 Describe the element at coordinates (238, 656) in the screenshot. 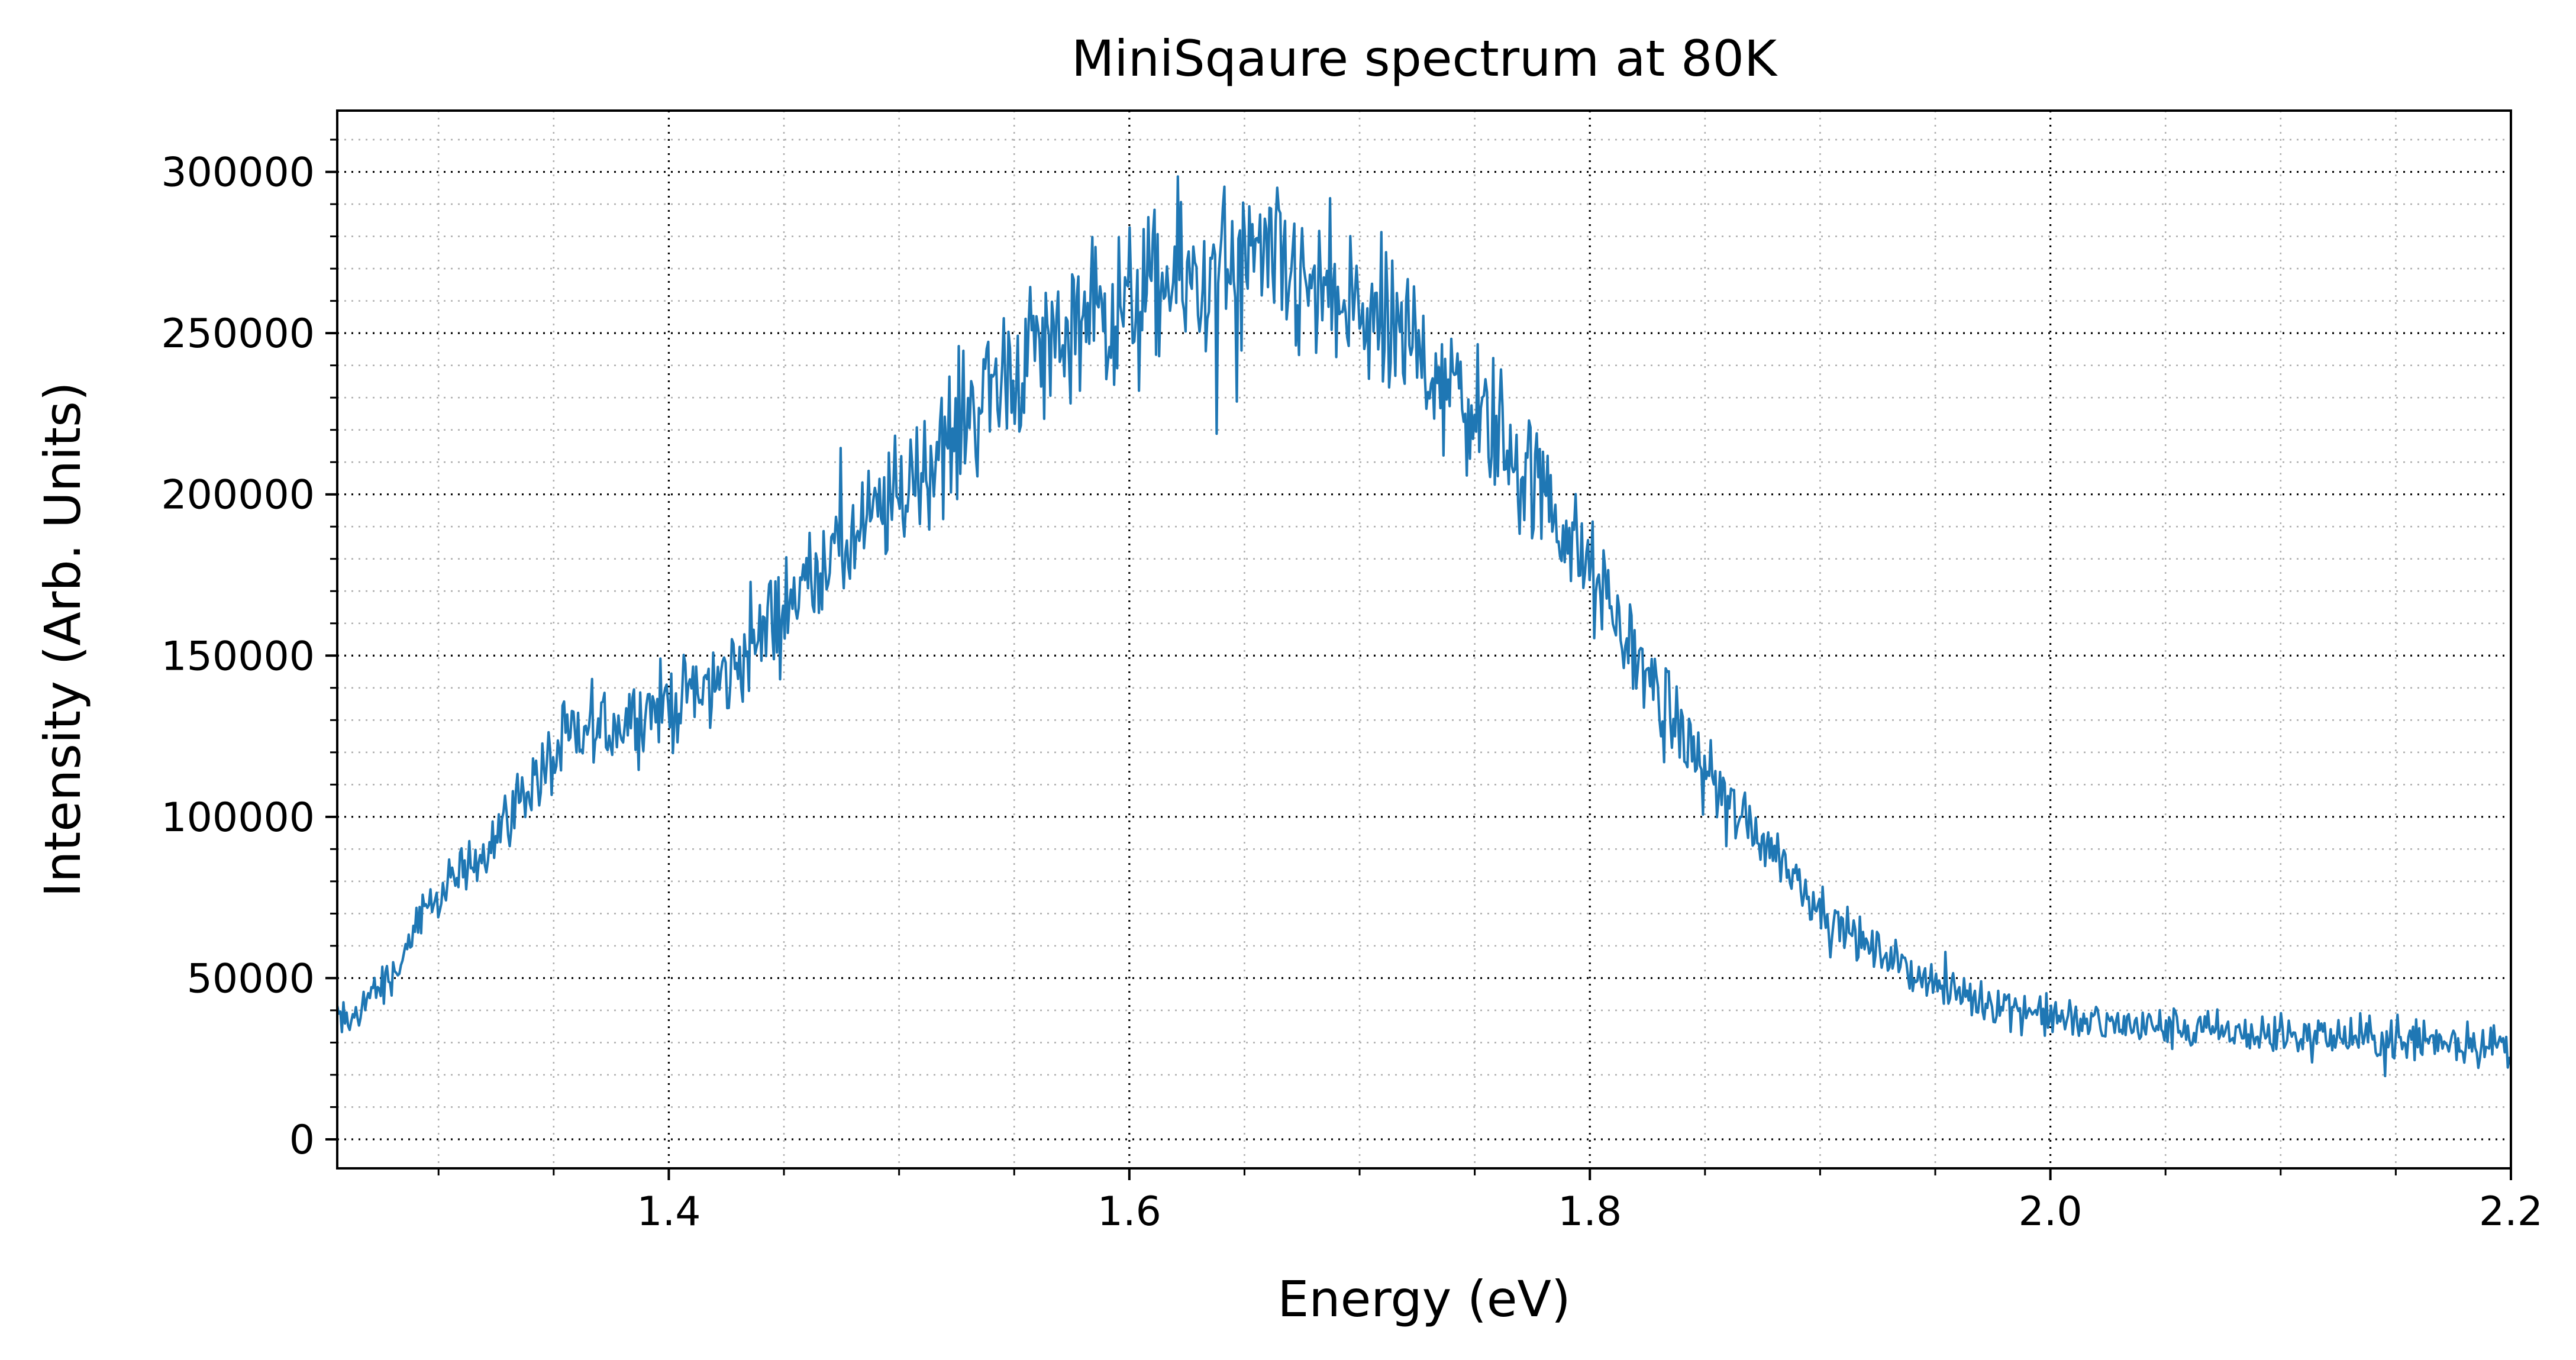

I see `y-tick-label: 150000` at that location.